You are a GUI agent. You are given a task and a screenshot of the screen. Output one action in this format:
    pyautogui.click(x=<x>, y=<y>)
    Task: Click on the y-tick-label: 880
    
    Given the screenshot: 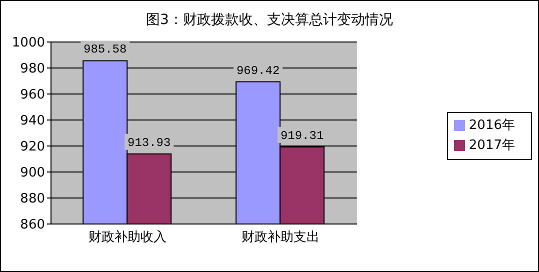 What is the action you would take?
    pyautogui.click(x=32, y=199)
    